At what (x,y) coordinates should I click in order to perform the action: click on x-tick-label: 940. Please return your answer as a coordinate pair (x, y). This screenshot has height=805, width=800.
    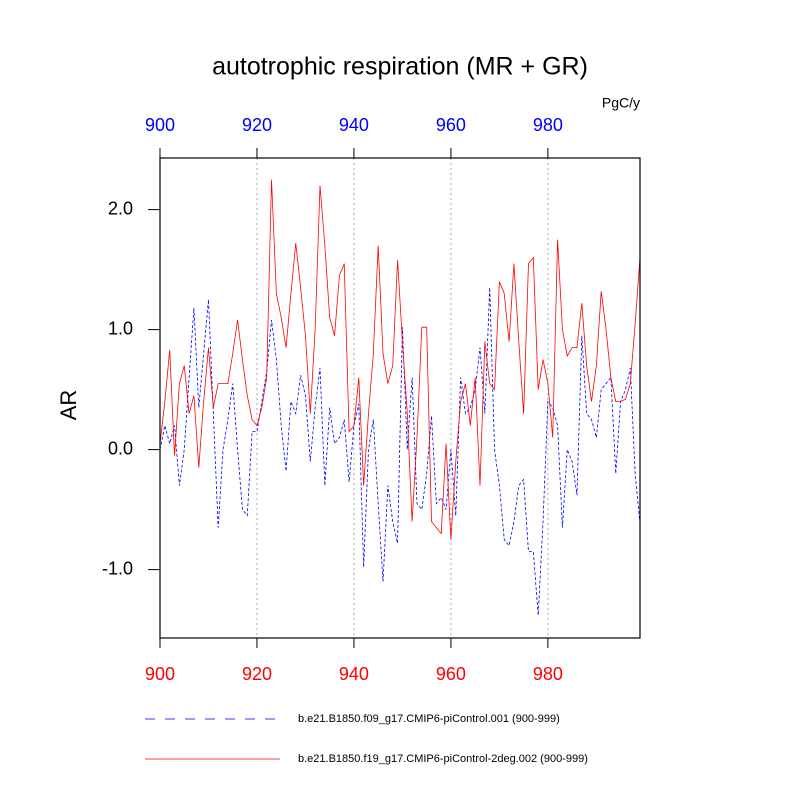
    Looking at the image, I should click on (354, 674).